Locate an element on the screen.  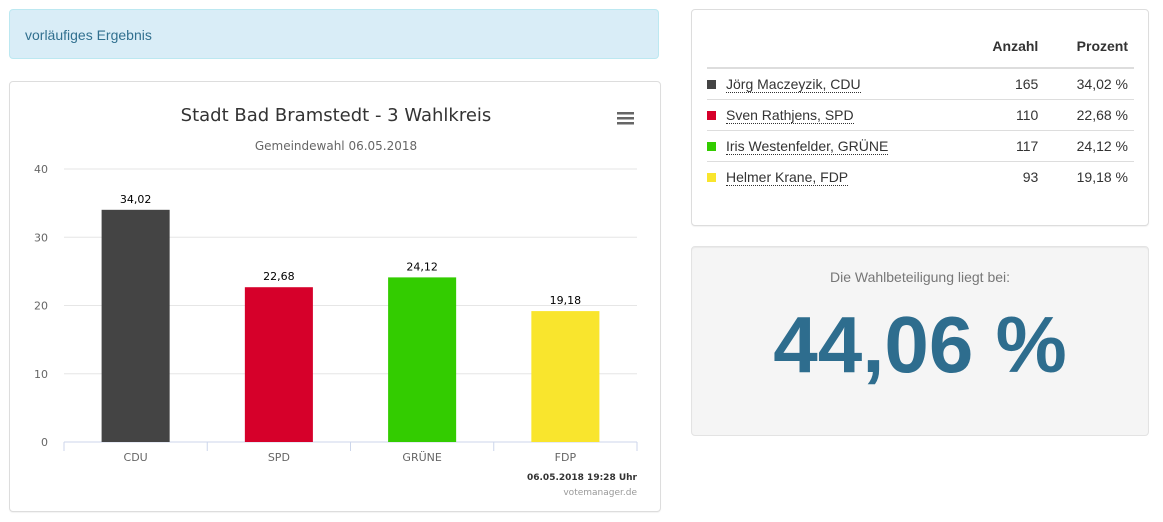
x-tick-label: CDU is located at coordinates (136, 457).